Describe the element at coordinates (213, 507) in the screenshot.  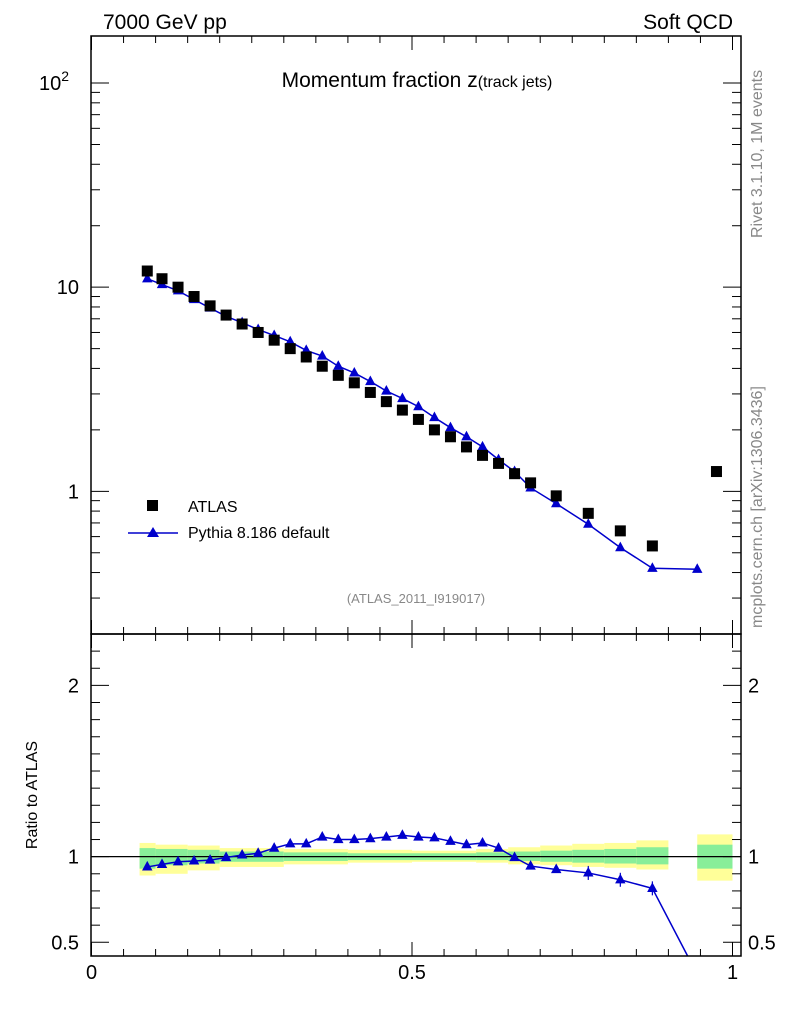
I see `legend-data-label: ATLAS` at that location.